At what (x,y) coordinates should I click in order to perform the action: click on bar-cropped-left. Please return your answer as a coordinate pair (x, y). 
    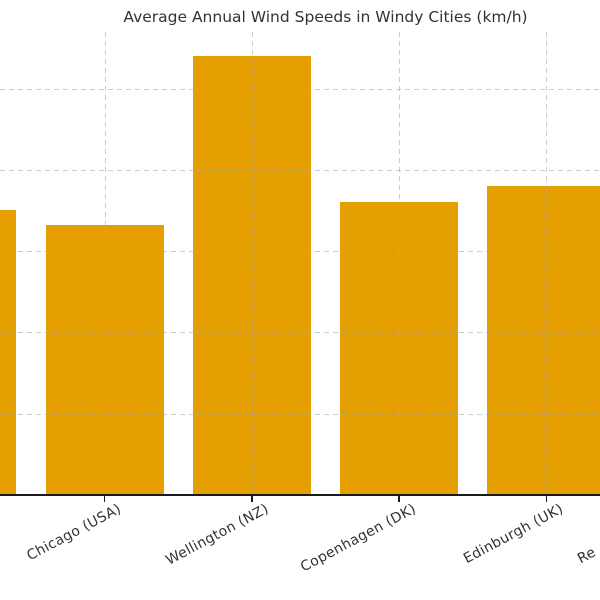
    Looking at the image, I should click on (8, 352).